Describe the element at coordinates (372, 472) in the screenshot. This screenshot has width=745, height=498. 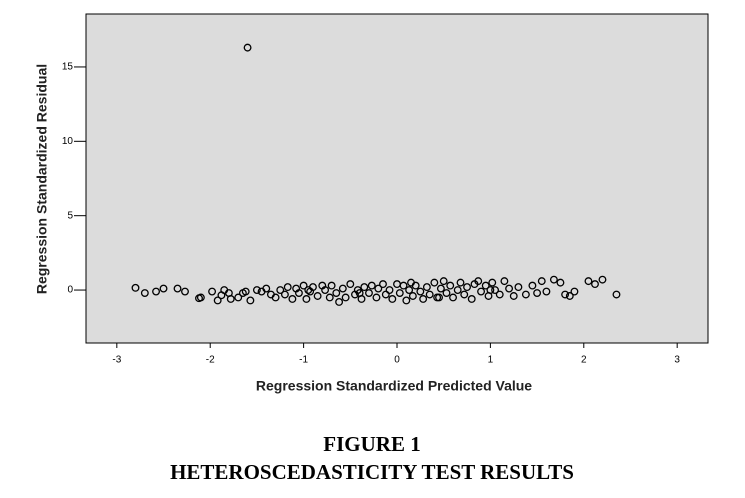
I see `caption: HETEROSCEDASTICITY TEST RESULTS` at that location.